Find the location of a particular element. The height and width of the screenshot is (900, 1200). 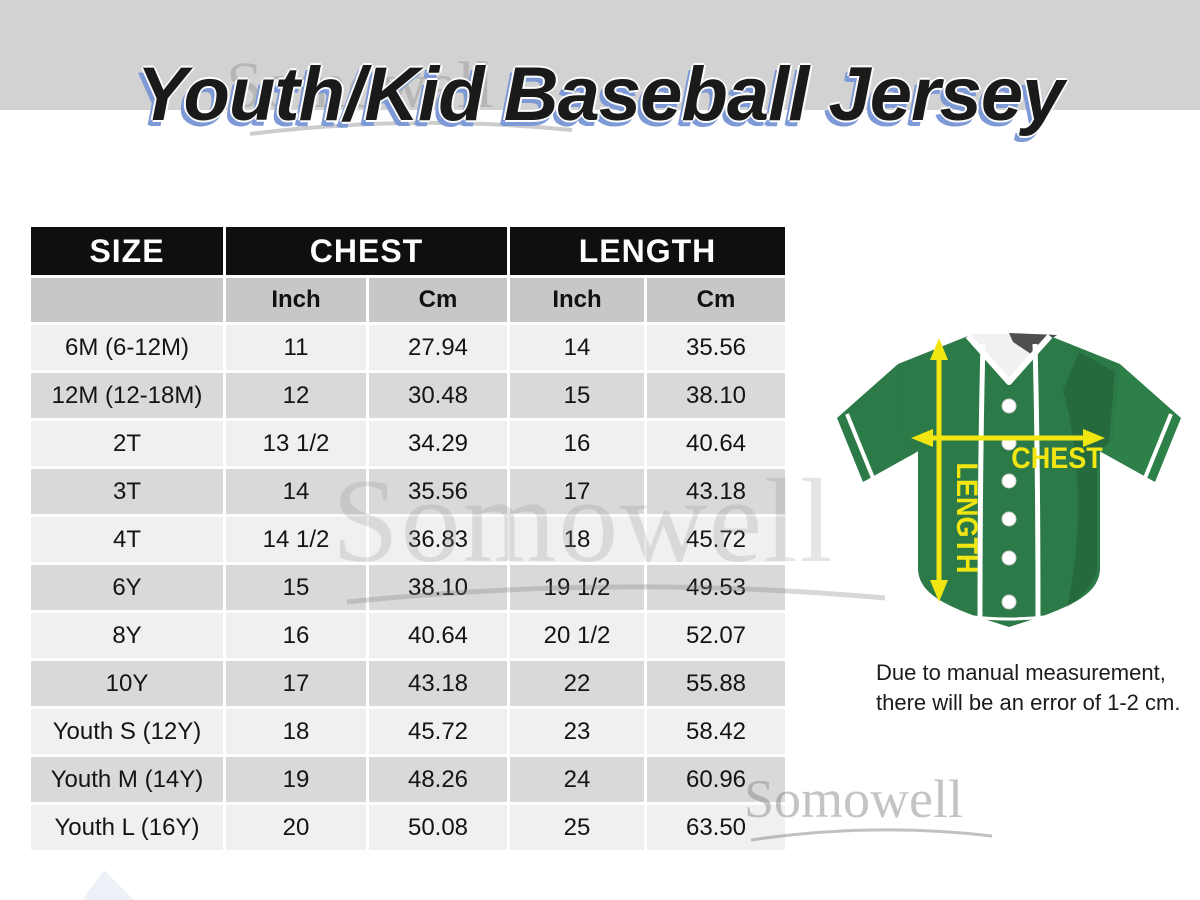

length-cm-cell: 40.64 is located at coordinates (716, 443).